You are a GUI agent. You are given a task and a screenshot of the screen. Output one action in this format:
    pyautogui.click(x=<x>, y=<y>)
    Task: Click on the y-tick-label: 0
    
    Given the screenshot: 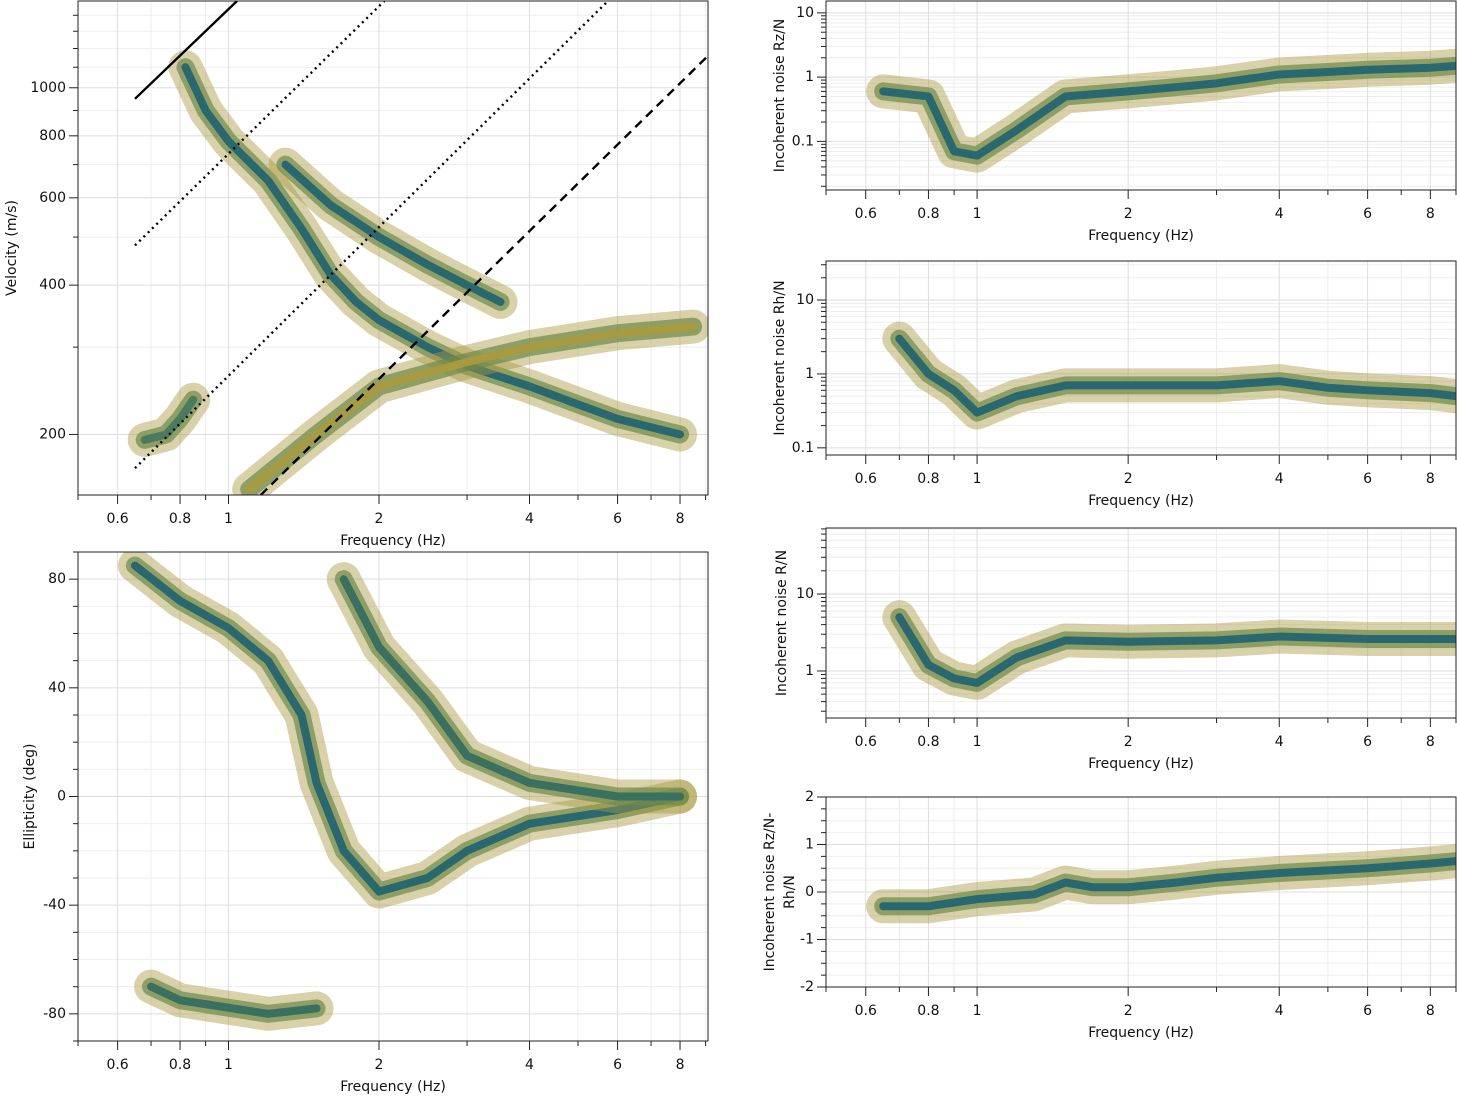 What is the action you would take?
    pyautogui.click(x=809, y=892)
    